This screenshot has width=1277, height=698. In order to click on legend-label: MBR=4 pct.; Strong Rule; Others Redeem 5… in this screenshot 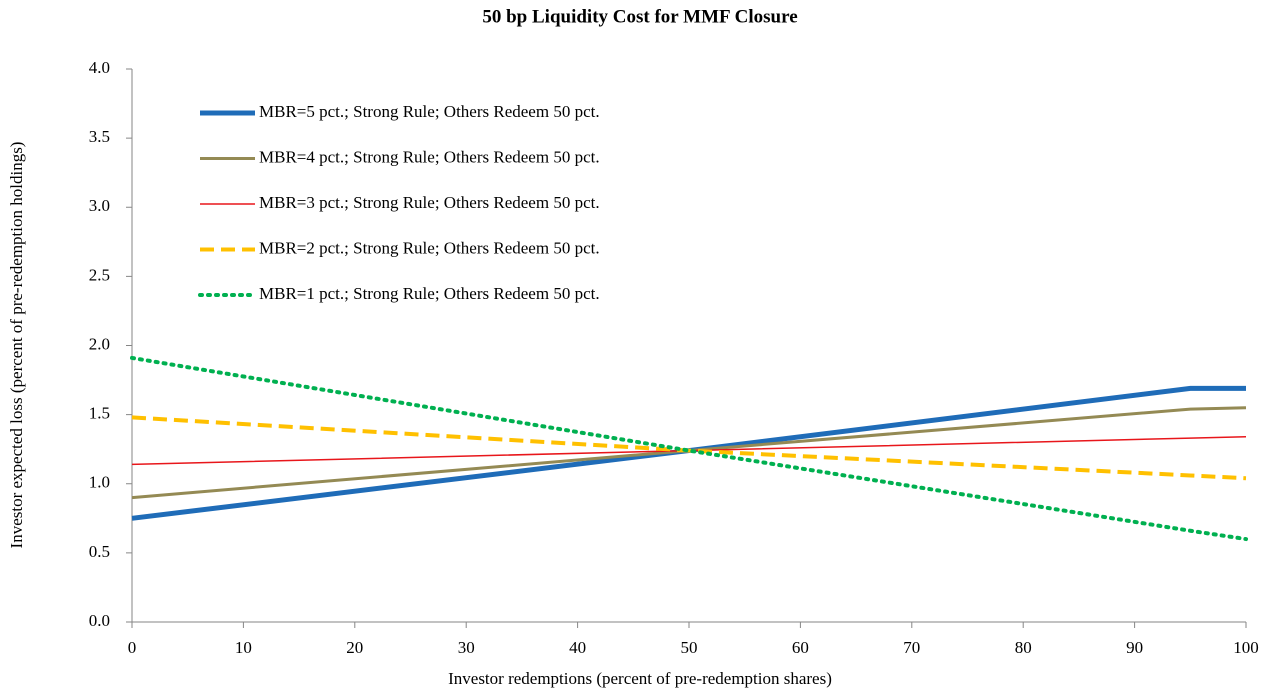, I will do `click(429, 156)`.